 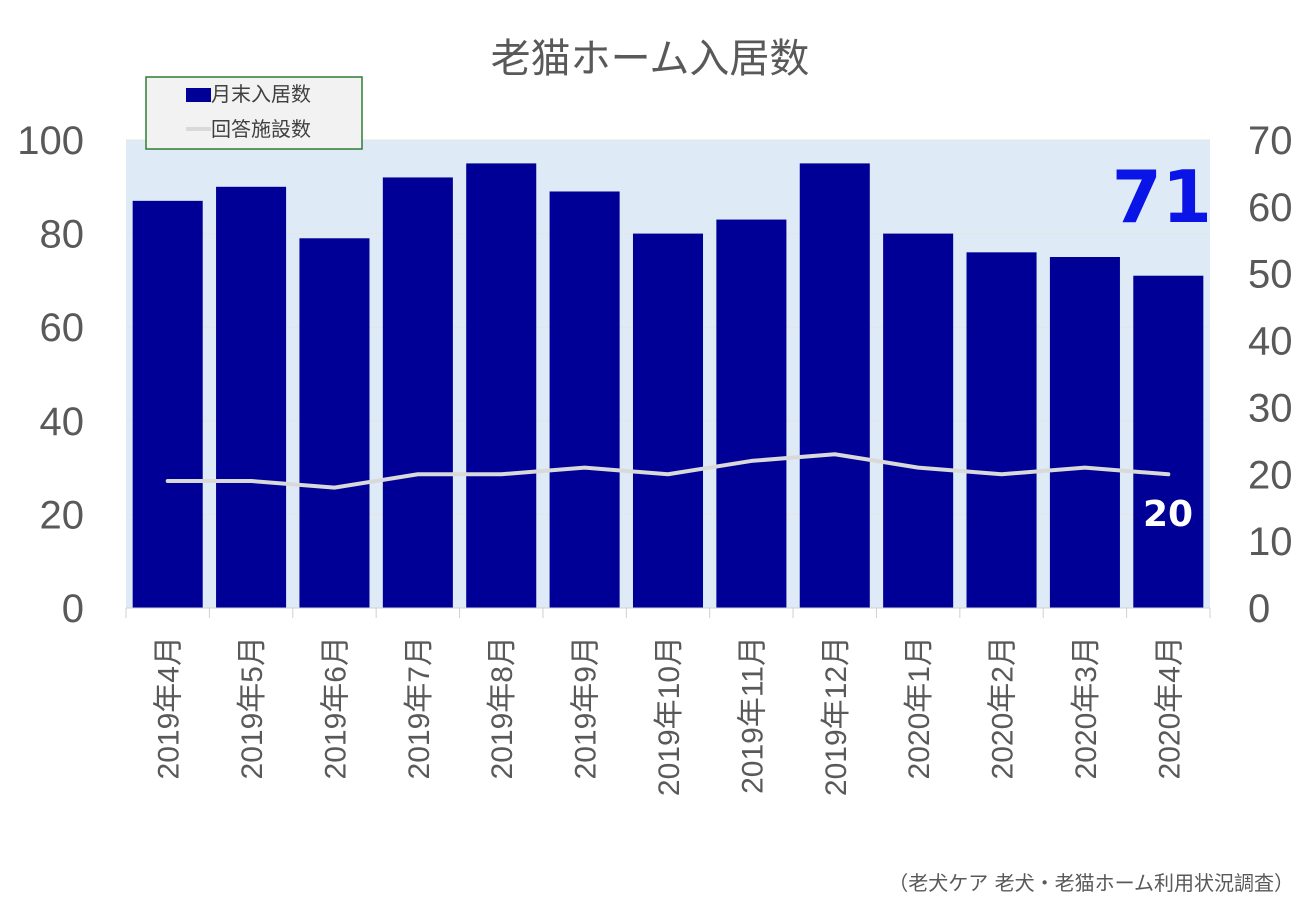 What do you see at coordinates (335, 707) in the screenshot?
I see `x-tick-label: 2019年6月` at bounding box center [335, 707].